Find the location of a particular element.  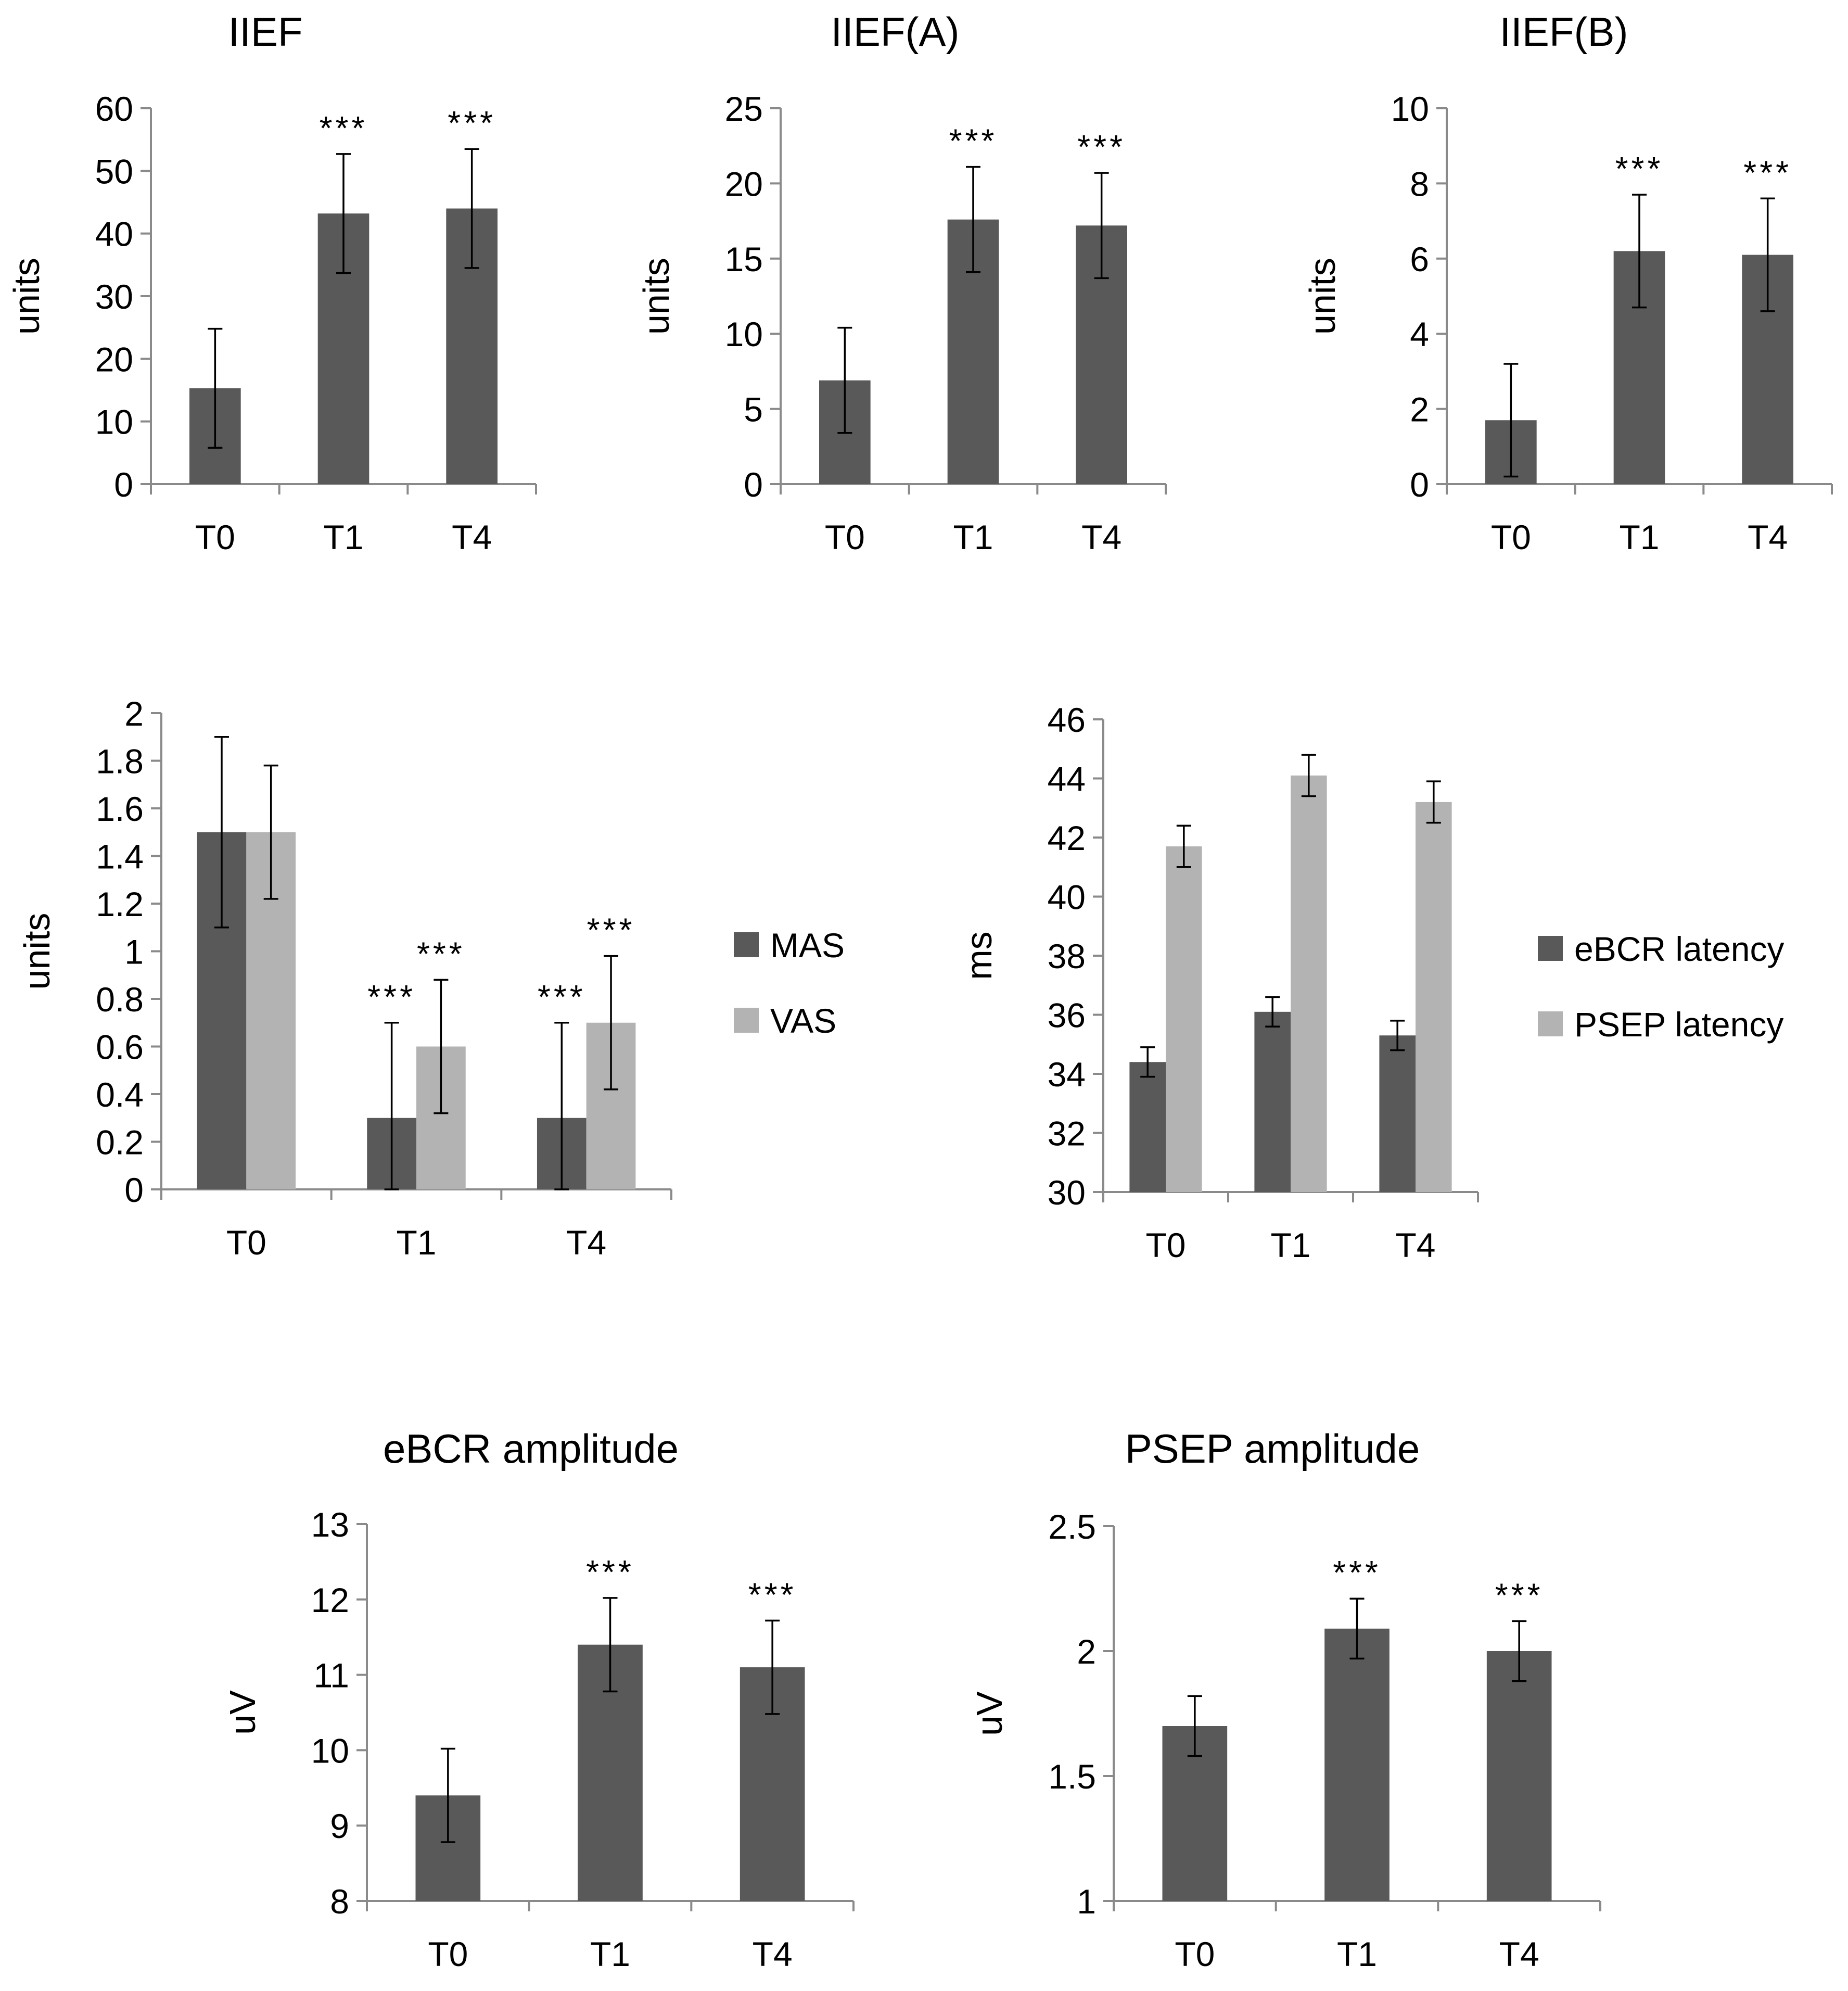

chart-title: IIEF is located at coordinates (265, 32).